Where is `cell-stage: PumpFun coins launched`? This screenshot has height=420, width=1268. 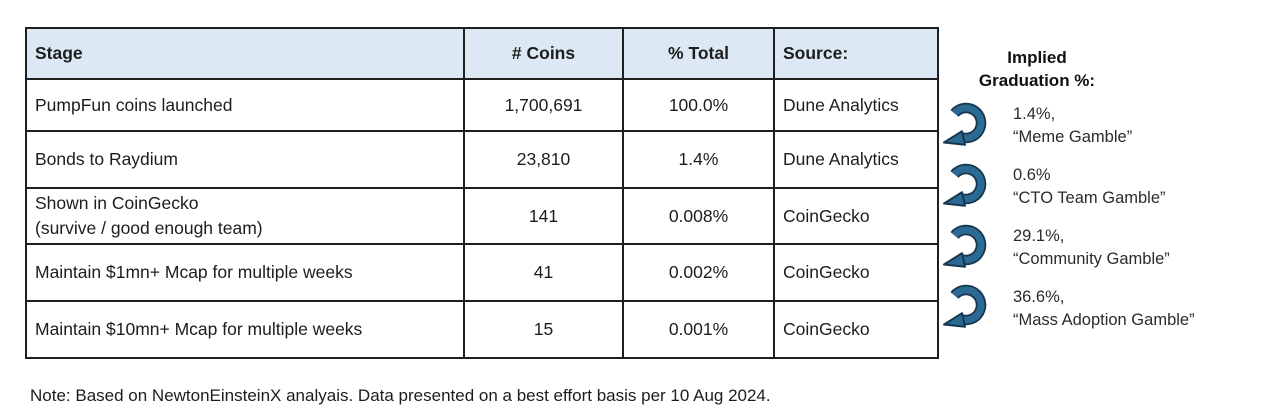 cell-stage: PumpFun coins launched is located at coordinates (246, 106).